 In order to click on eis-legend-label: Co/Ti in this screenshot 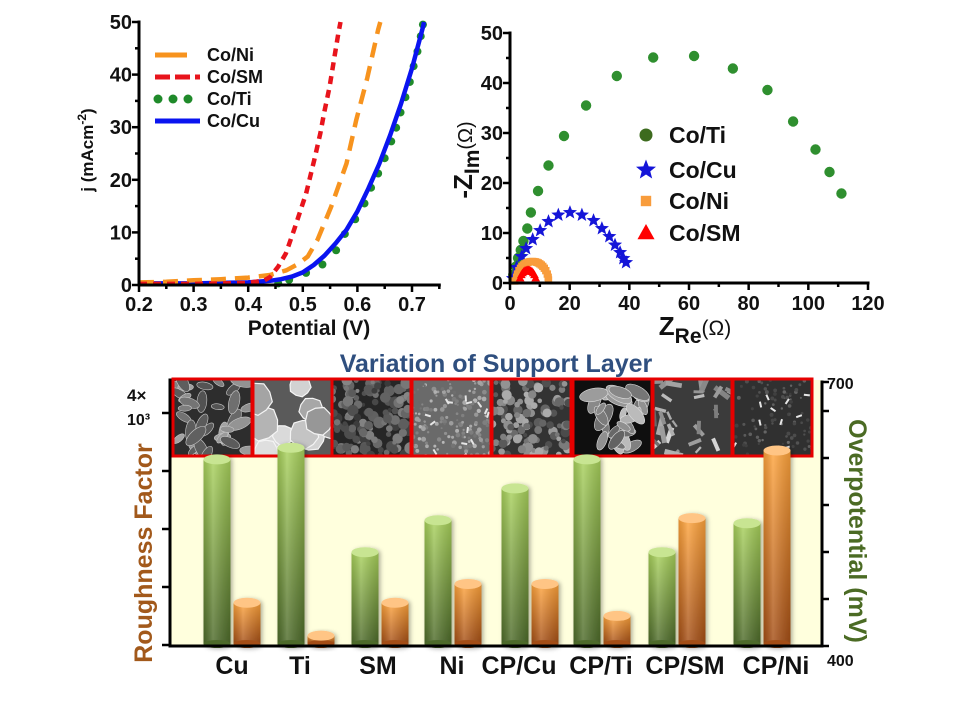, I will do `click(697, 135)`.